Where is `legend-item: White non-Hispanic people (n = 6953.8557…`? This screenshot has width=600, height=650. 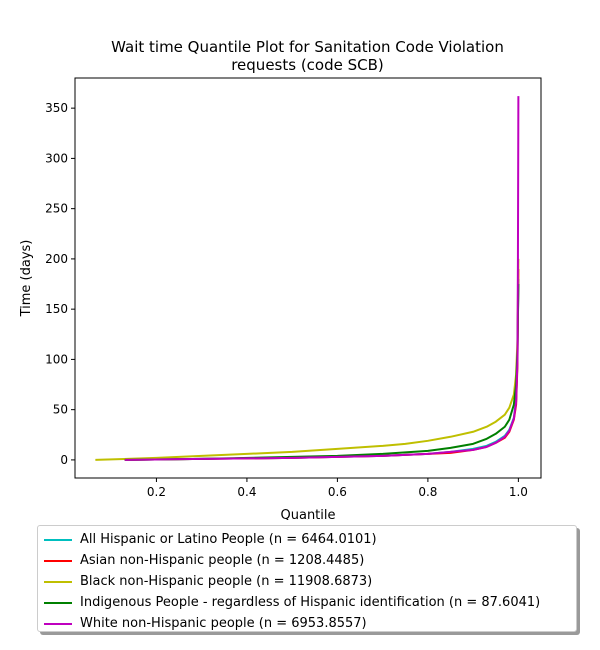
legend-item: White non-Hispanic people (n = 6953.8557… is located at coordinates (307, 623).